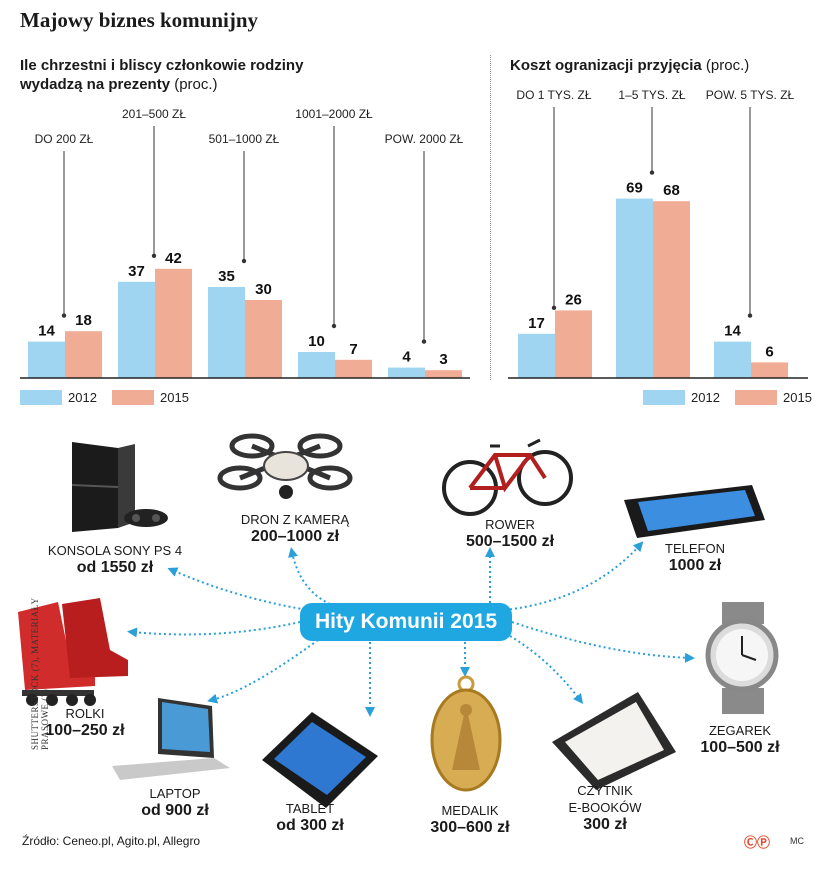 The width and height of the screenshot is (818, 869). I want to click on item-zegarek: ZEGAREK 100–500 zł, so click(740, 739).